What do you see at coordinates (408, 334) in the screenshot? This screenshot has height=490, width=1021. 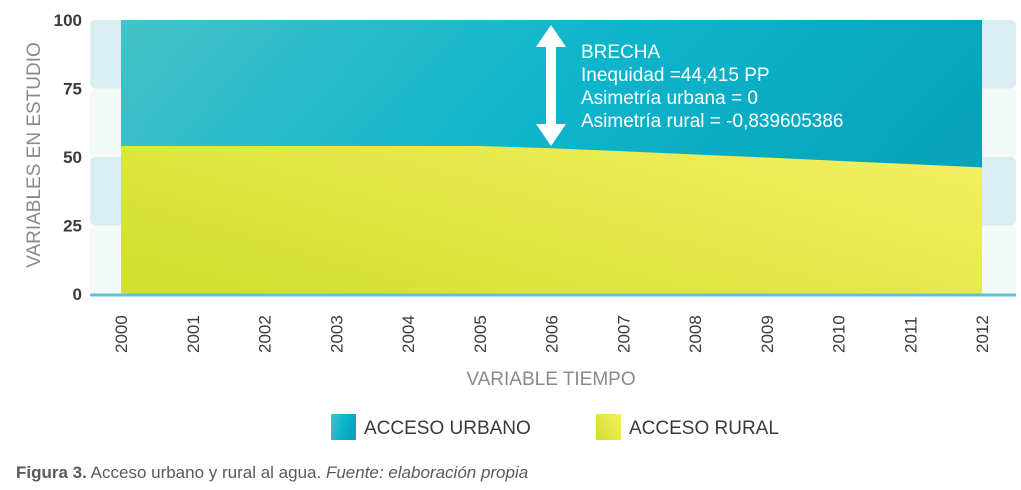 I see `x-tick-label: 2004` at bounding box center [408, 334].